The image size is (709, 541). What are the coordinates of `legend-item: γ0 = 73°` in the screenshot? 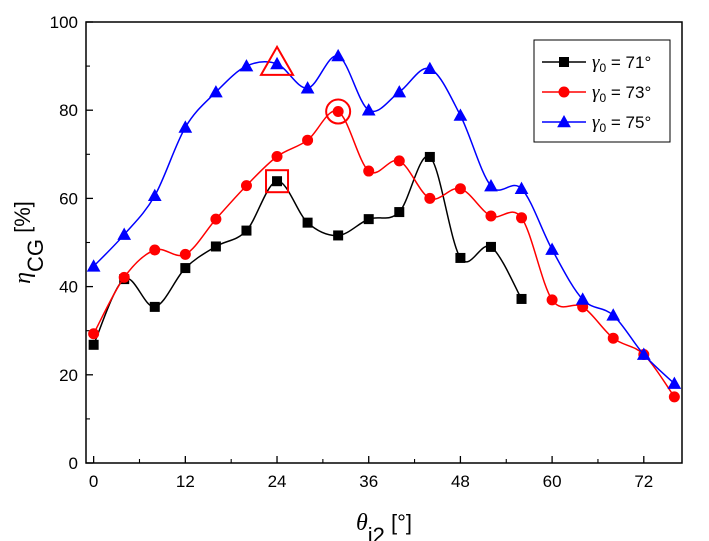 It's located at (596, 93).